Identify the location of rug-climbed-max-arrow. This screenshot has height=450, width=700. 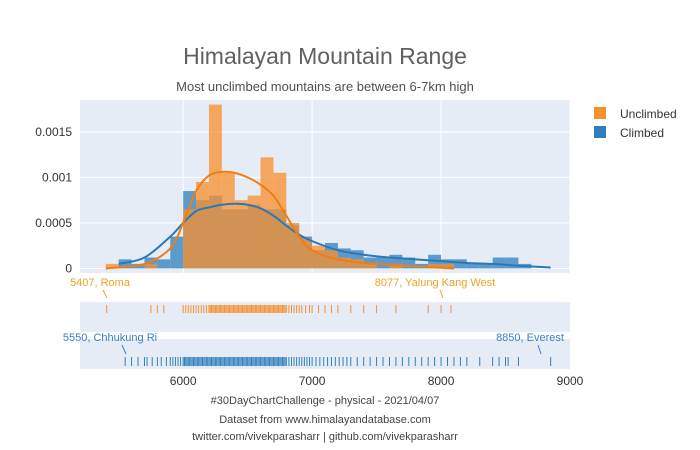
(539, 349).